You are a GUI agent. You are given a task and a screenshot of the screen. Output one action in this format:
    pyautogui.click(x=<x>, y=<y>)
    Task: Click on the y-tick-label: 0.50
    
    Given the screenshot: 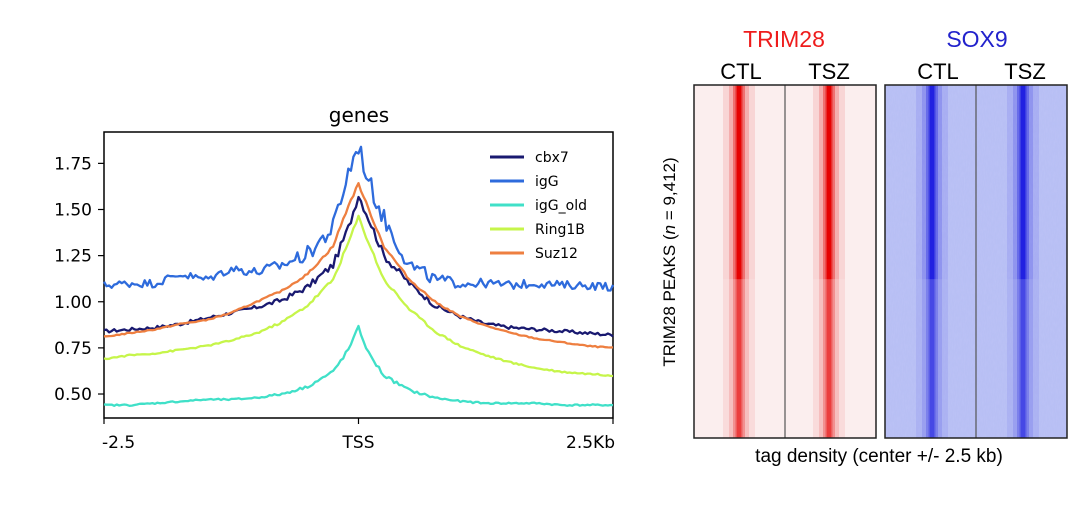 What is the action you would take?
    pyautogui.click(x=73, y=395)
    